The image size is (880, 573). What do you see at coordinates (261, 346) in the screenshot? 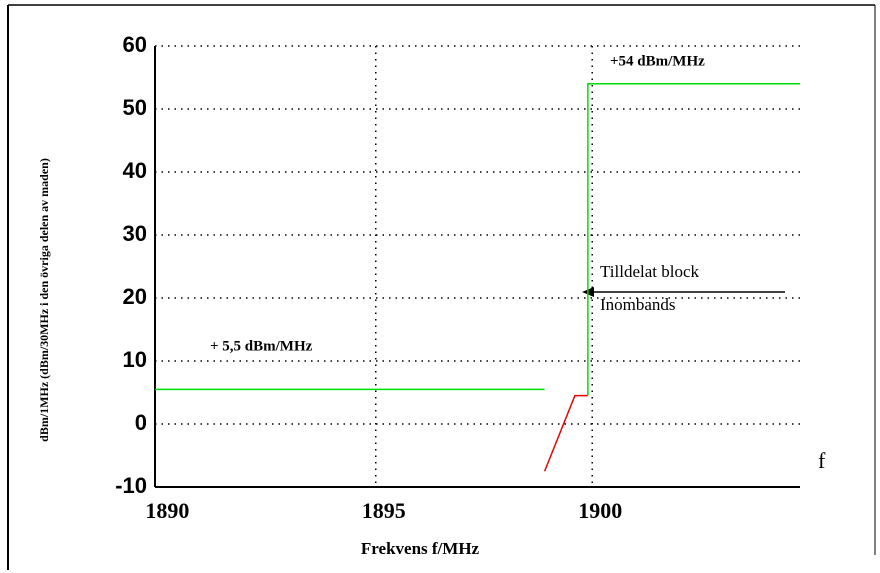
I see `annotation: + 5,5 dBm/MHz` at bounding box center [261, 346].